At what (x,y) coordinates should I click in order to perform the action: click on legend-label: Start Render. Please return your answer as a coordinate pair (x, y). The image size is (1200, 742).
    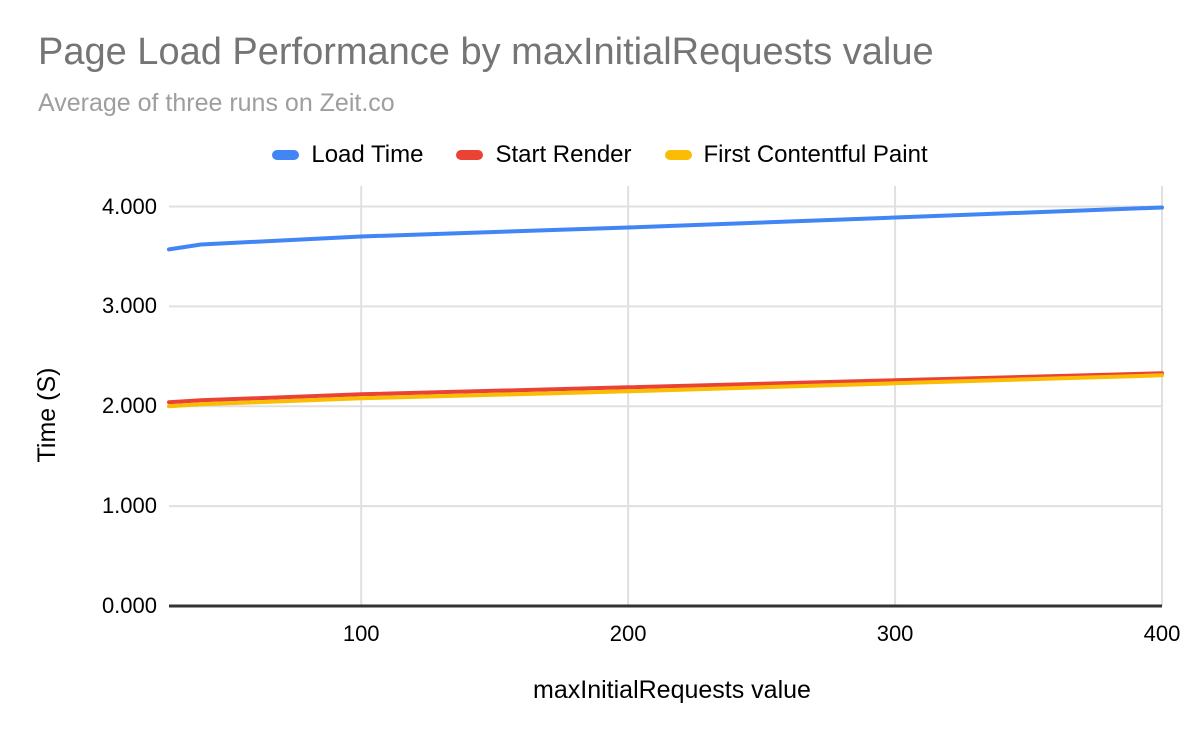
    Looking at the image, I should click on (563, 154).